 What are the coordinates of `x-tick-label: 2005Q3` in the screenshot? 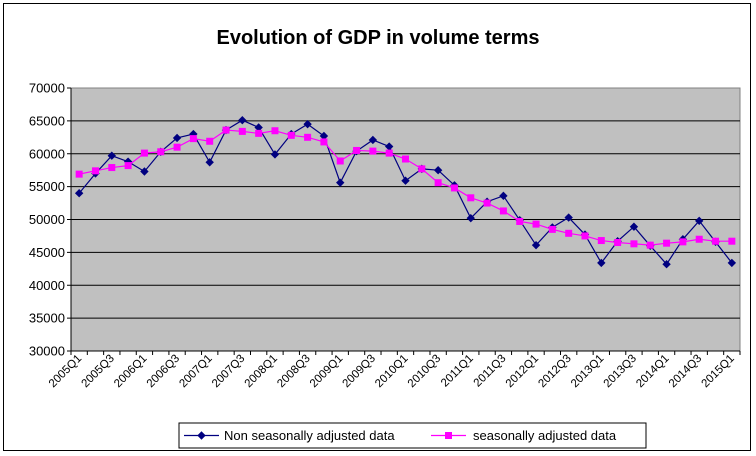 It's located at (97, 371).